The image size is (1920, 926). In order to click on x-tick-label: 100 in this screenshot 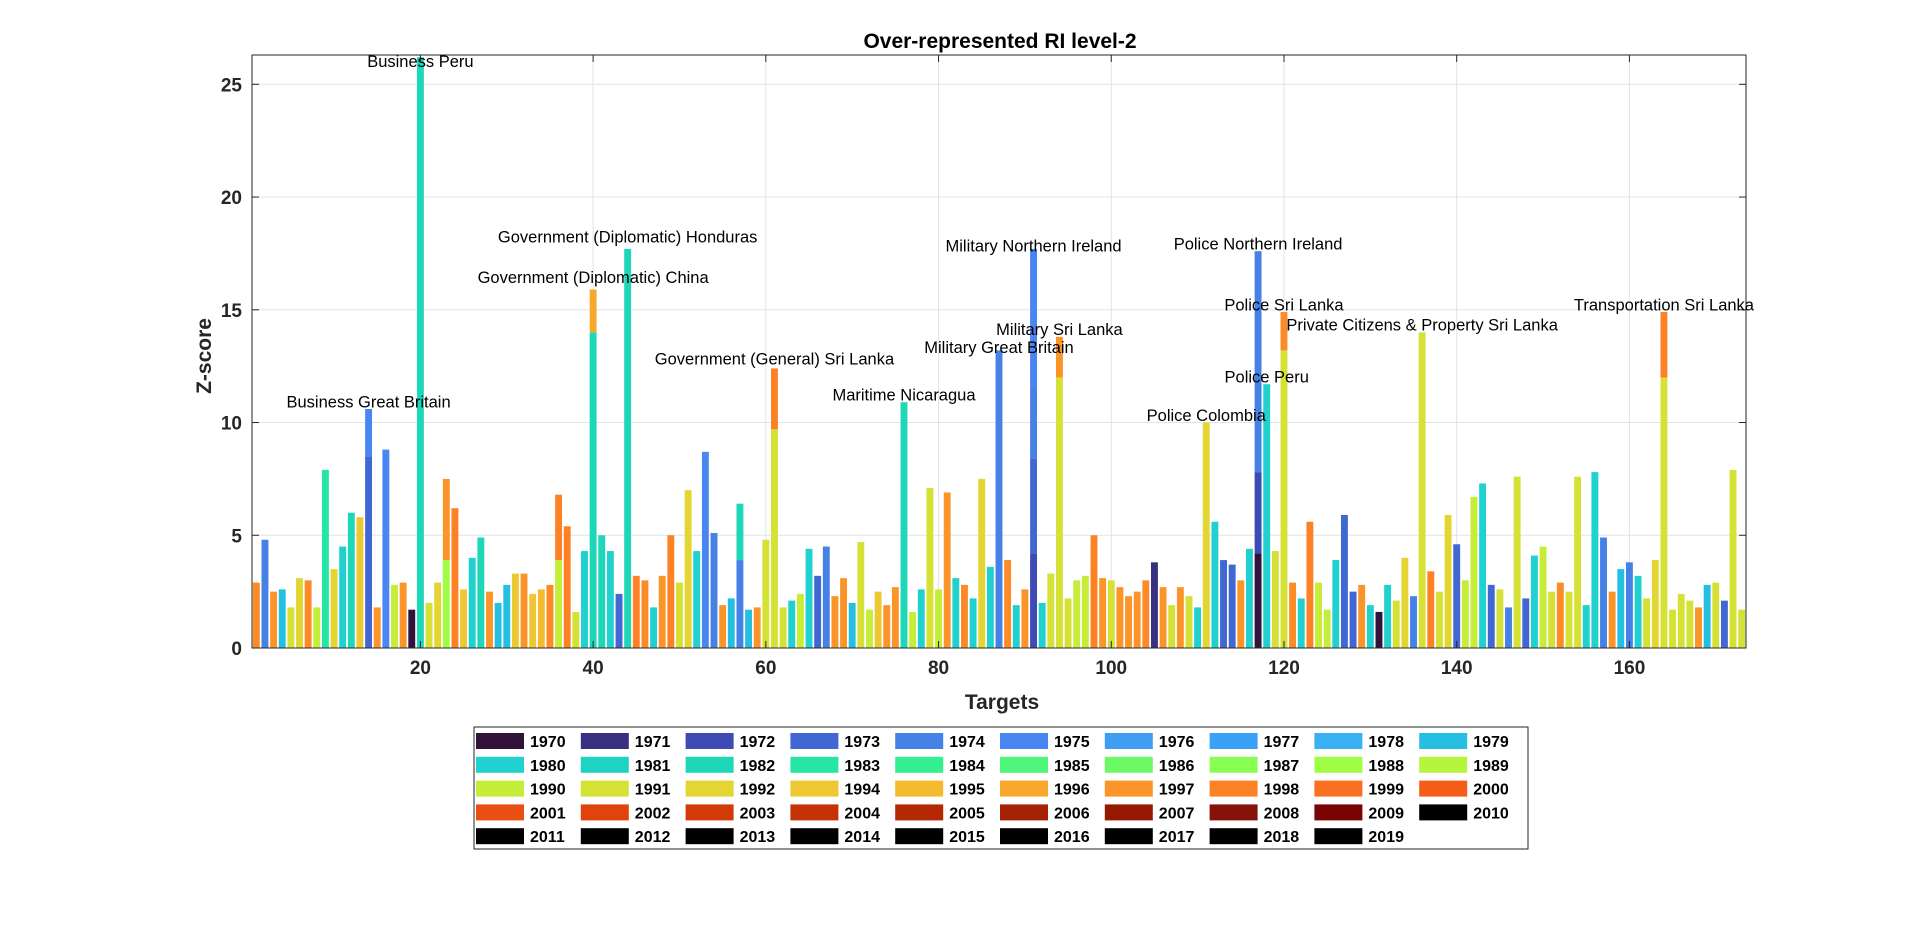, I will do `click(1111, 668)`.